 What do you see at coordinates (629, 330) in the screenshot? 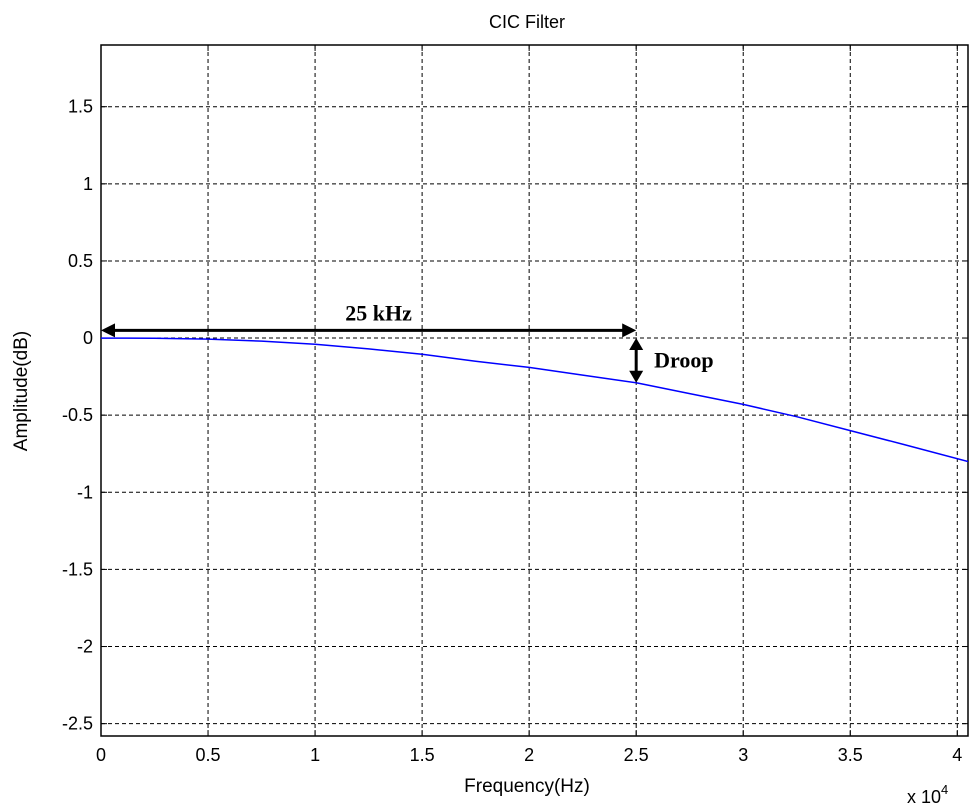
I see `arrowhead-right` at bounding box center [629, 330].